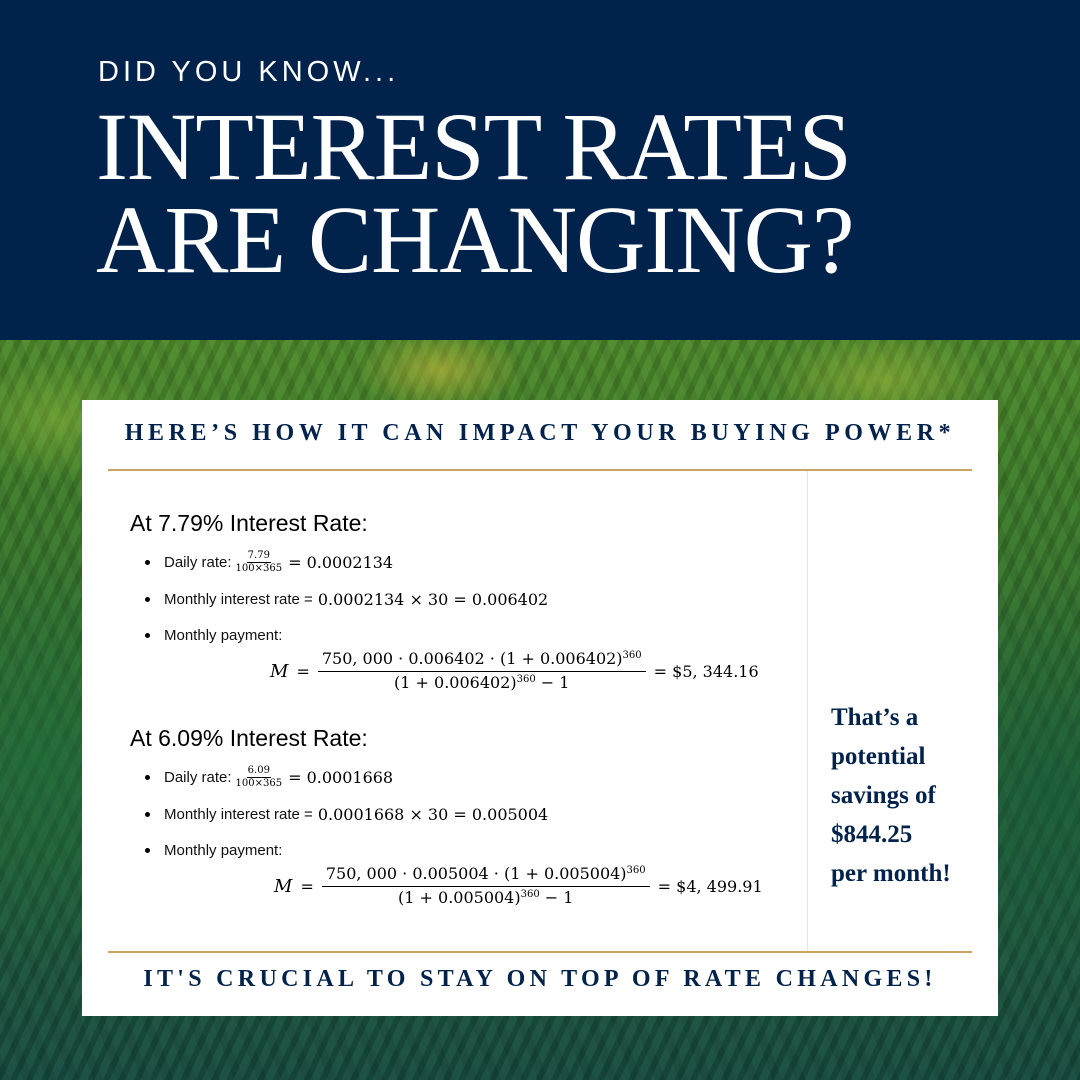  I want to click on numerator-text: 750, 000 · 0.006402 · (1 + 0.006402), so click(472, 658).